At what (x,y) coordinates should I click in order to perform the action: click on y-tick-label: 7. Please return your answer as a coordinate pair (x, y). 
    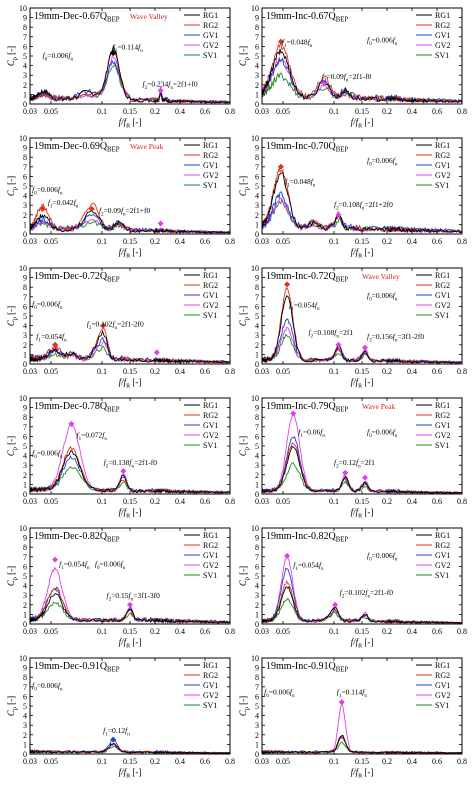
    Looking at the image, I should click on (25, 557).